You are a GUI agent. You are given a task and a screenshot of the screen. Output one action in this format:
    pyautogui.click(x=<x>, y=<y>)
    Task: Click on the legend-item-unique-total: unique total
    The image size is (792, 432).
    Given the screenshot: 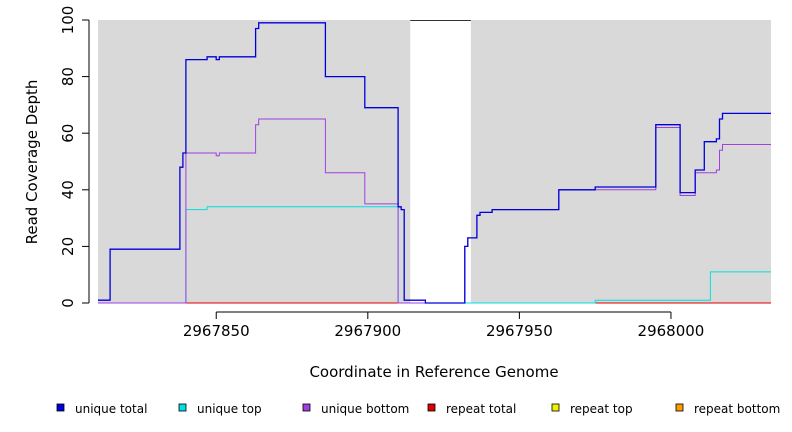 What is the action you would take?
    pyautogui.click(x=101, y=409)
    